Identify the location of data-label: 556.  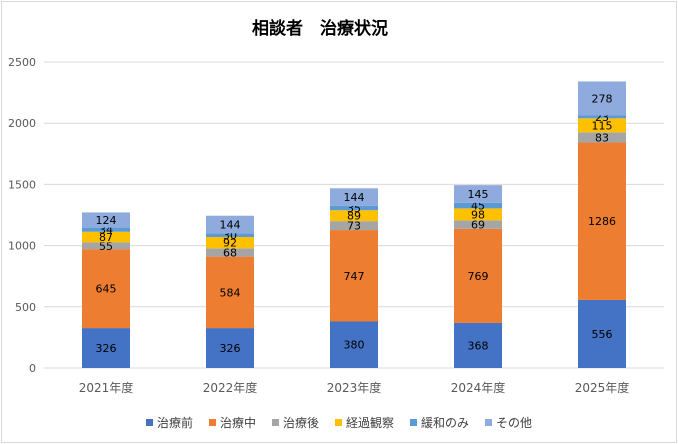
(602, 334).